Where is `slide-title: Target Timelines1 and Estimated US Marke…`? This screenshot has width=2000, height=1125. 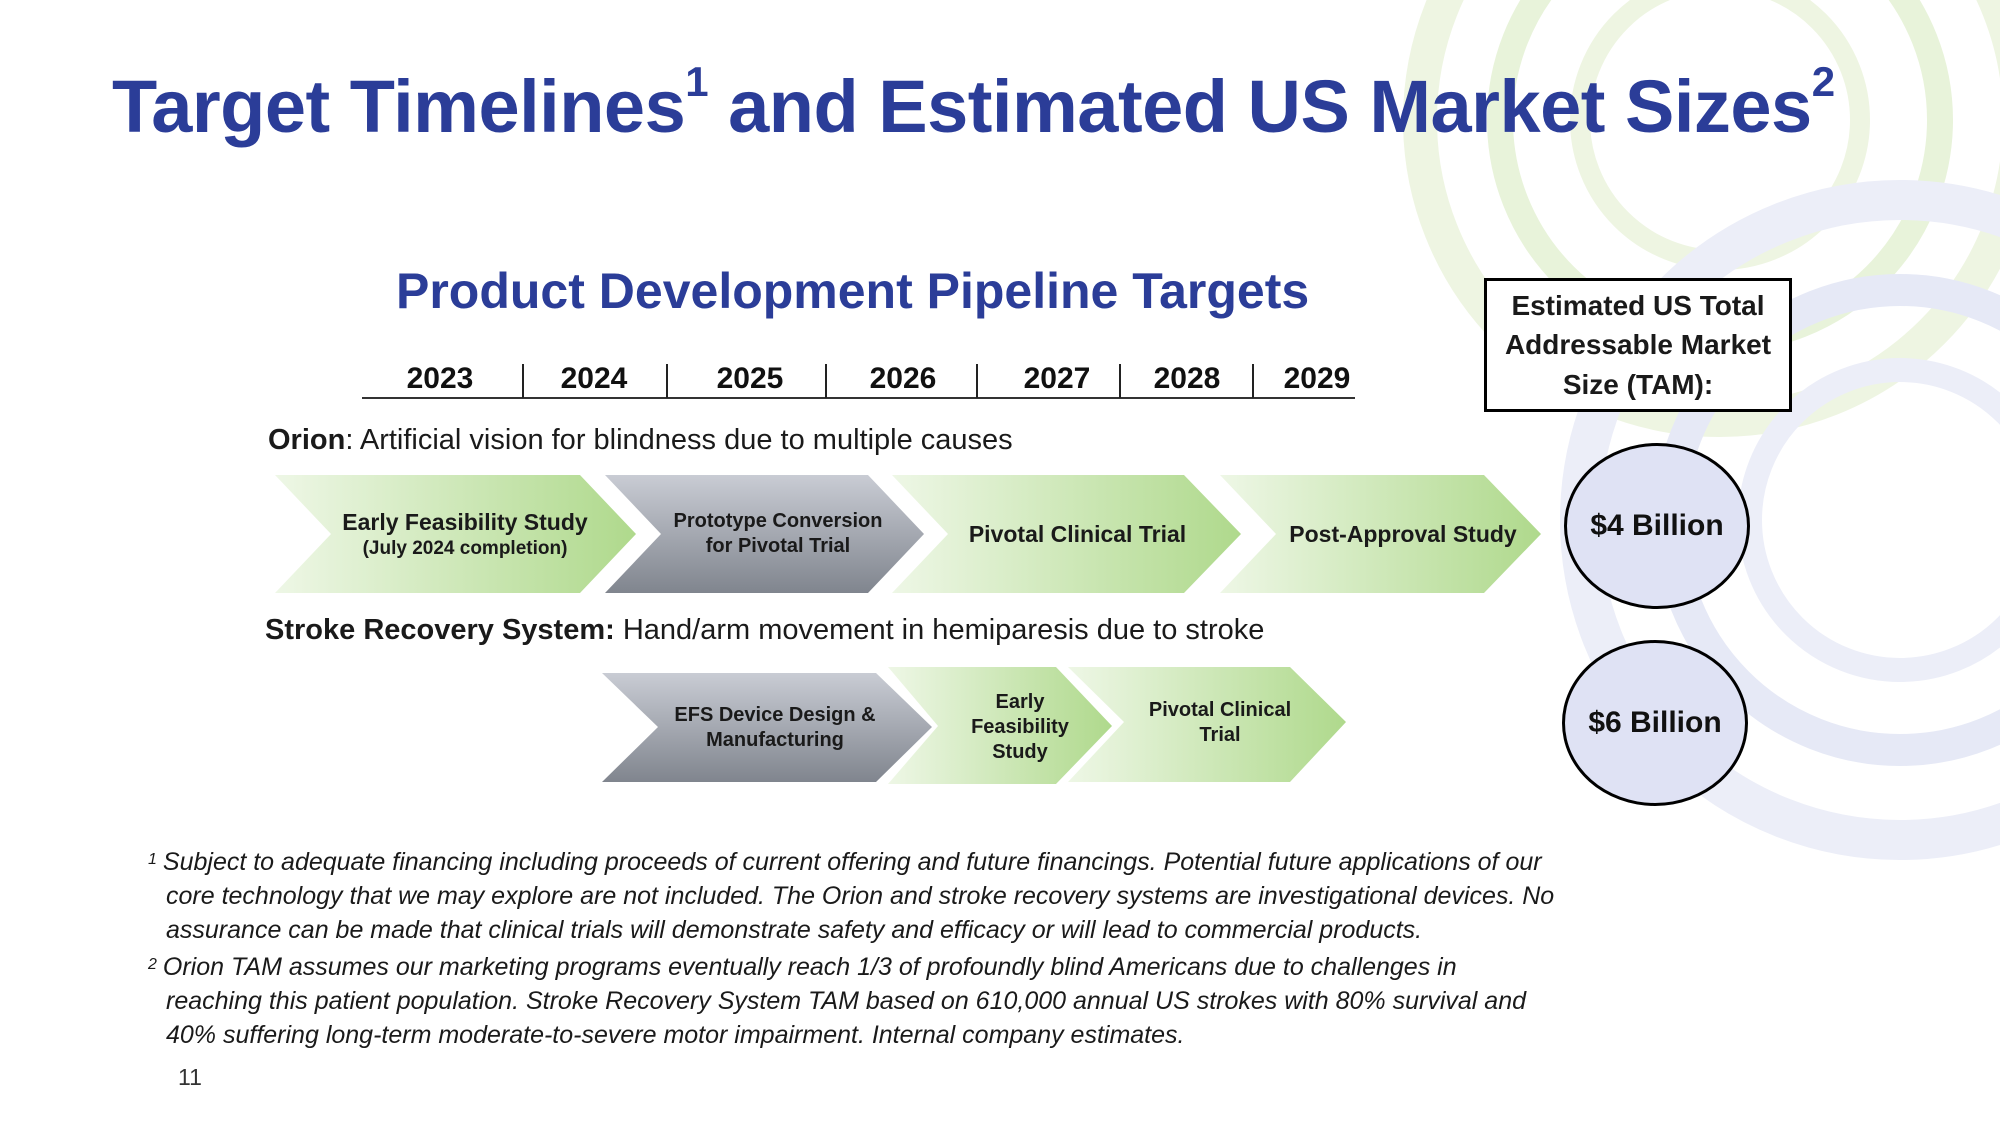
slide-title: Target Timelines1 and Estimated US Marke… is located at coordinates (973, 103).